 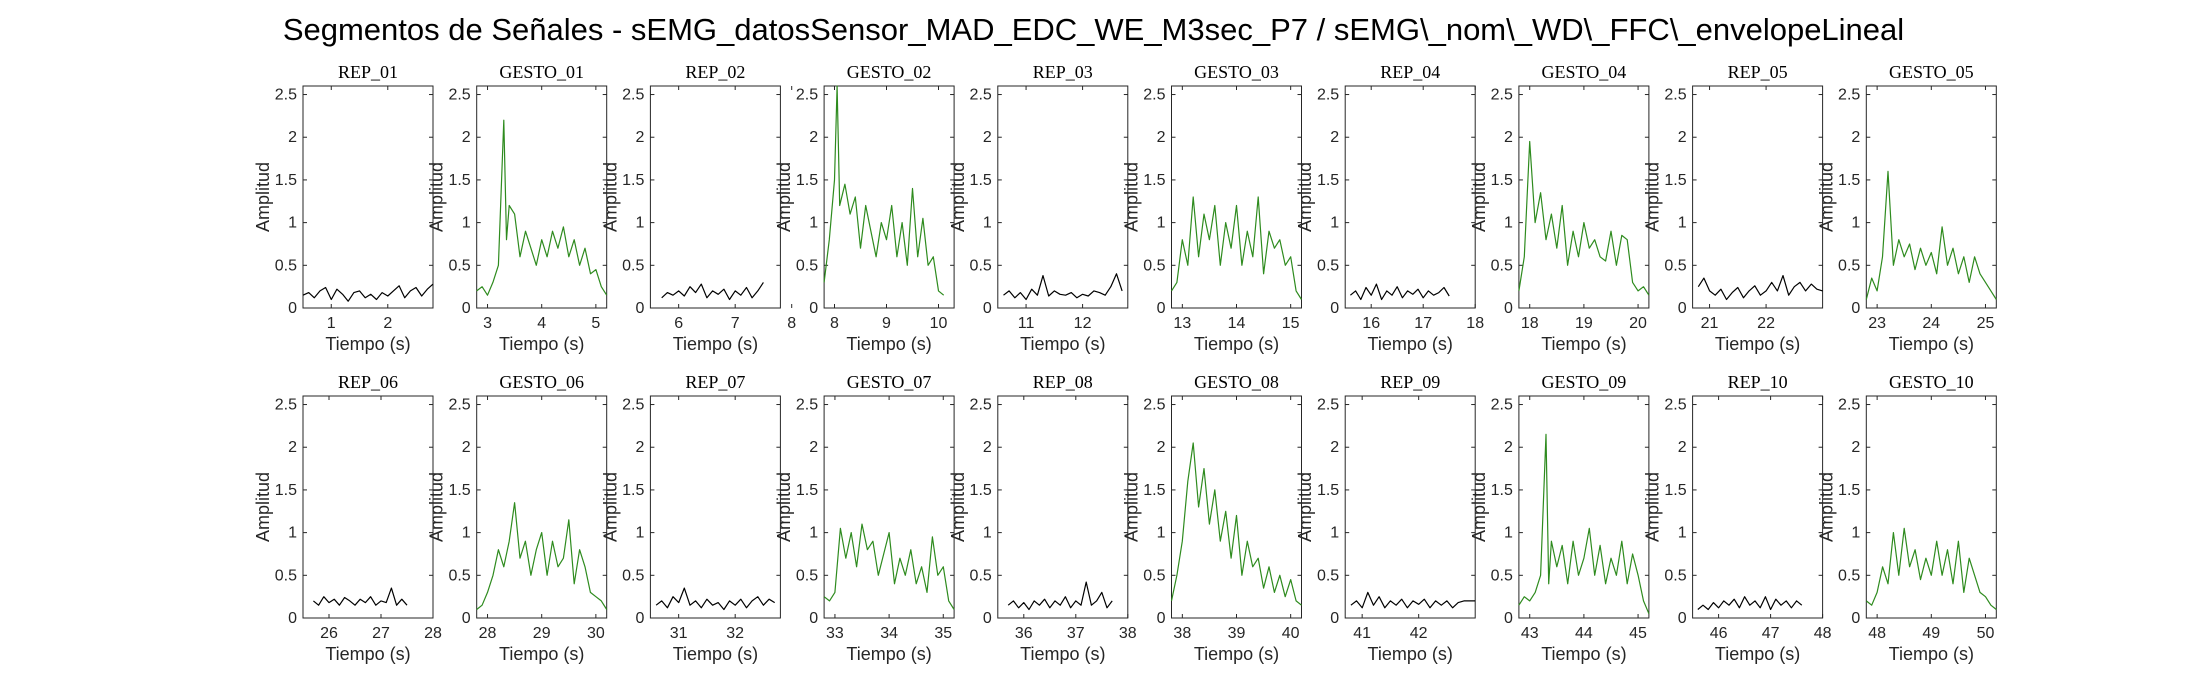 I want to click on x-tick-label: 42, so click(x=1419, y=633).